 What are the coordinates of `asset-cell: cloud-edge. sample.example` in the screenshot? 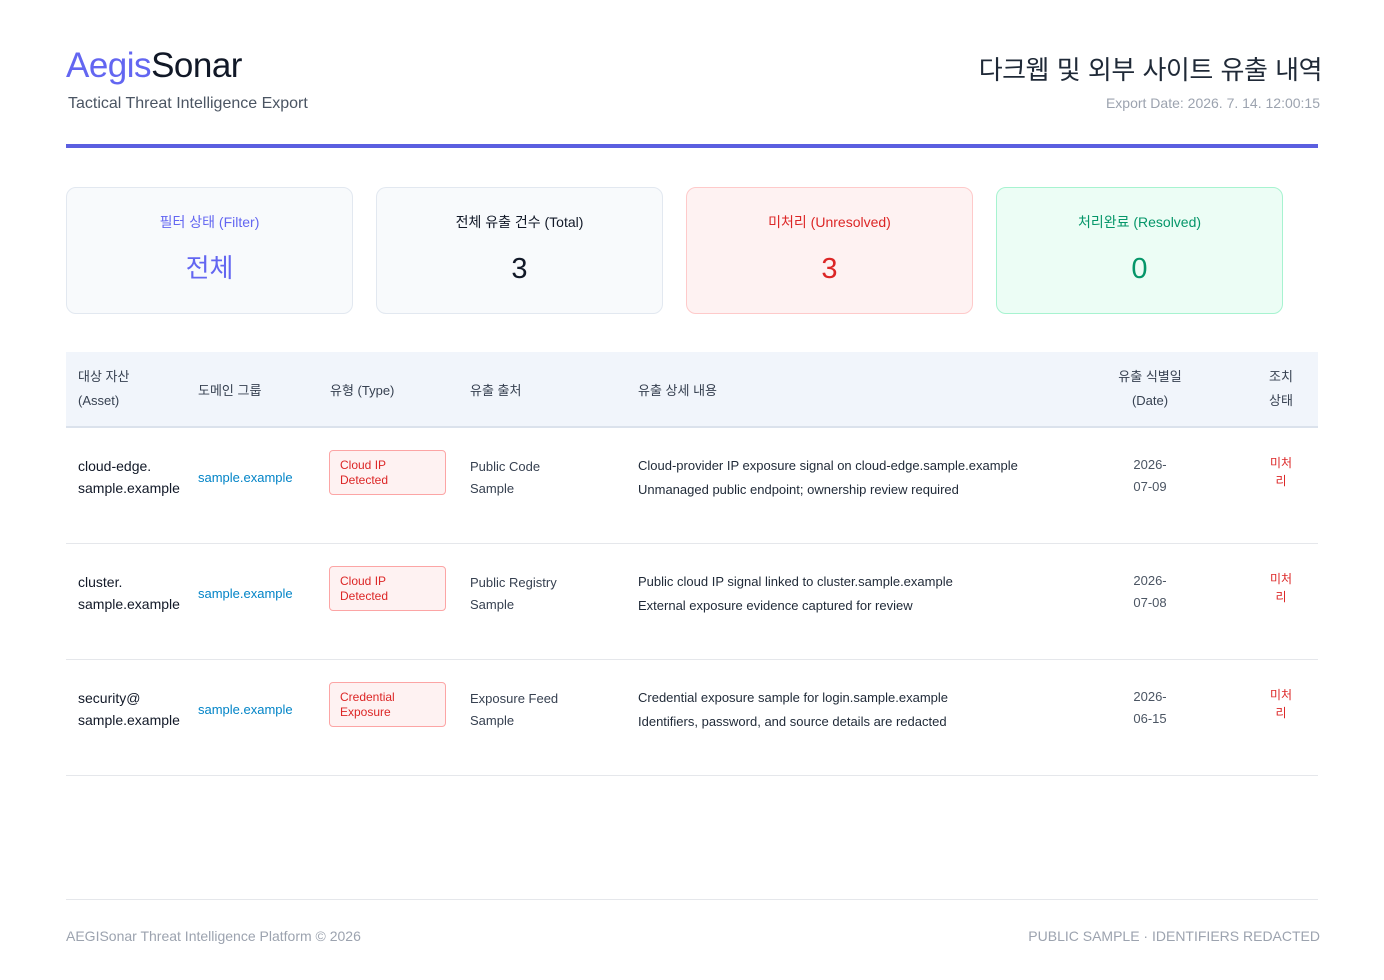 It's located at (138, 477).